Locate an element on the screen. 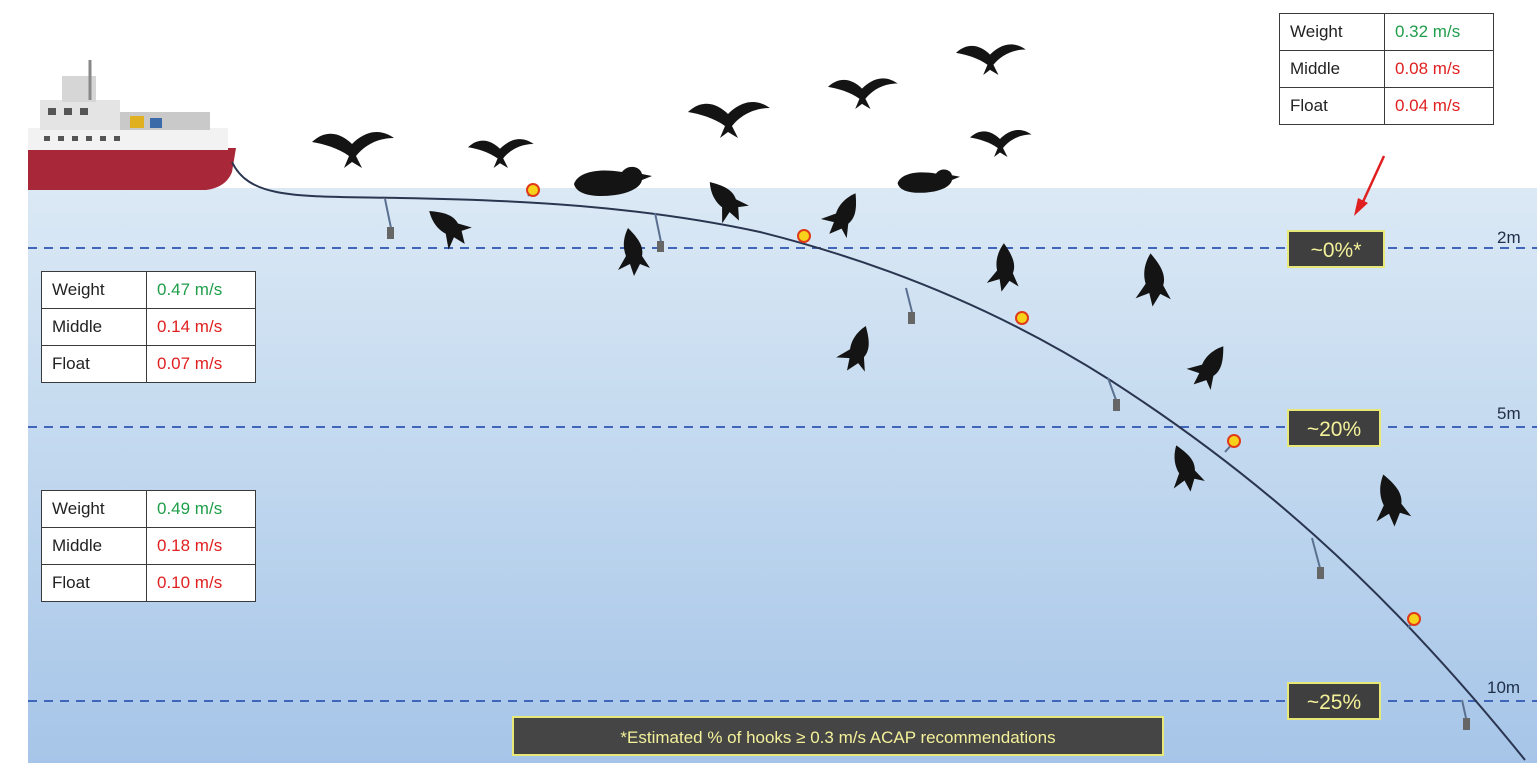  table-row: Weight 0.32 m/s is located at coordinates (1386, 32).